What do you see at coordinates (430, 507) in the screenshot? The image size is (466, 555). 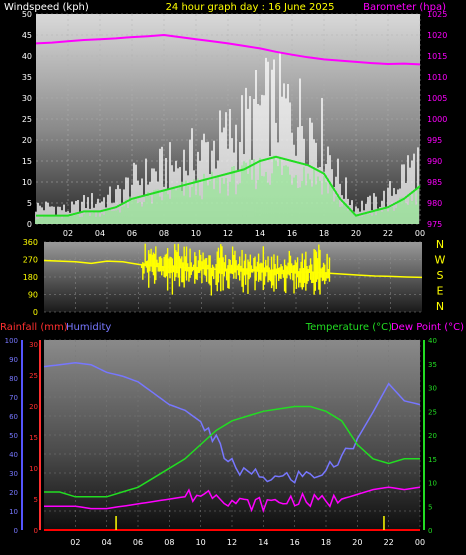 I see `temperature-tick-label: 5` at bounding box center [430, 507].